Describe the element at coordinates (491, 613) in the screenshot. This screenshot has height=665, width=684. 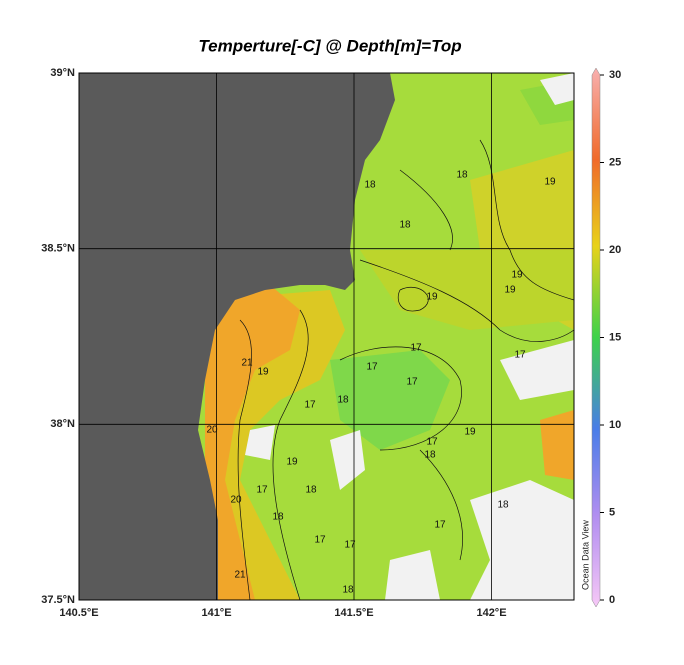
I see `x-tick-label: 142°E` at that location.